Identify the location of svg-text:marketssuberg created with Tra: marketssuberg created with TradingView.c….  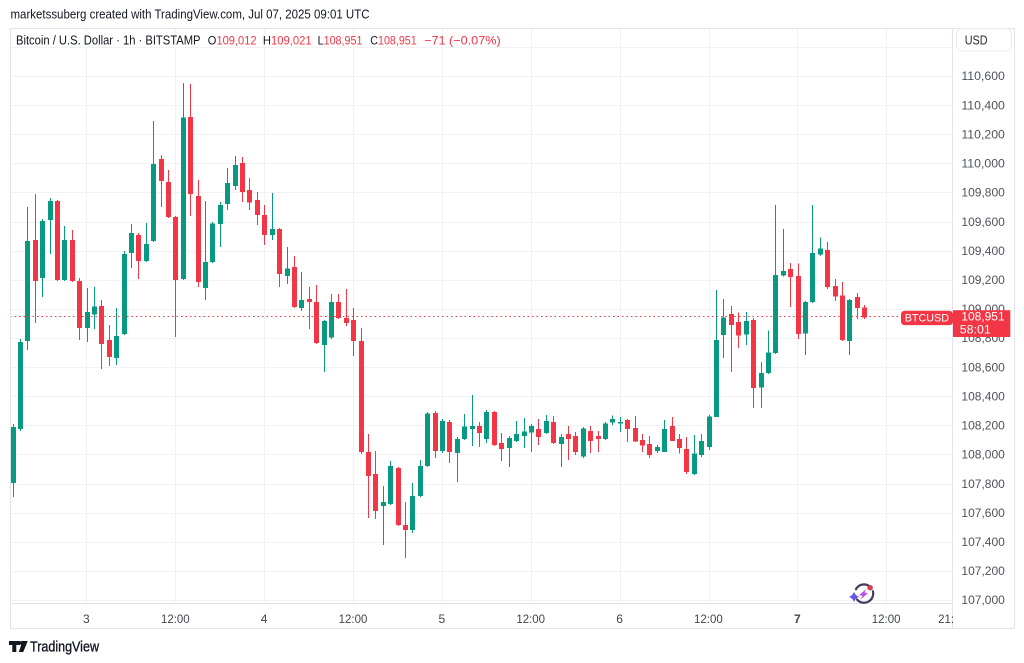
(190, 15).